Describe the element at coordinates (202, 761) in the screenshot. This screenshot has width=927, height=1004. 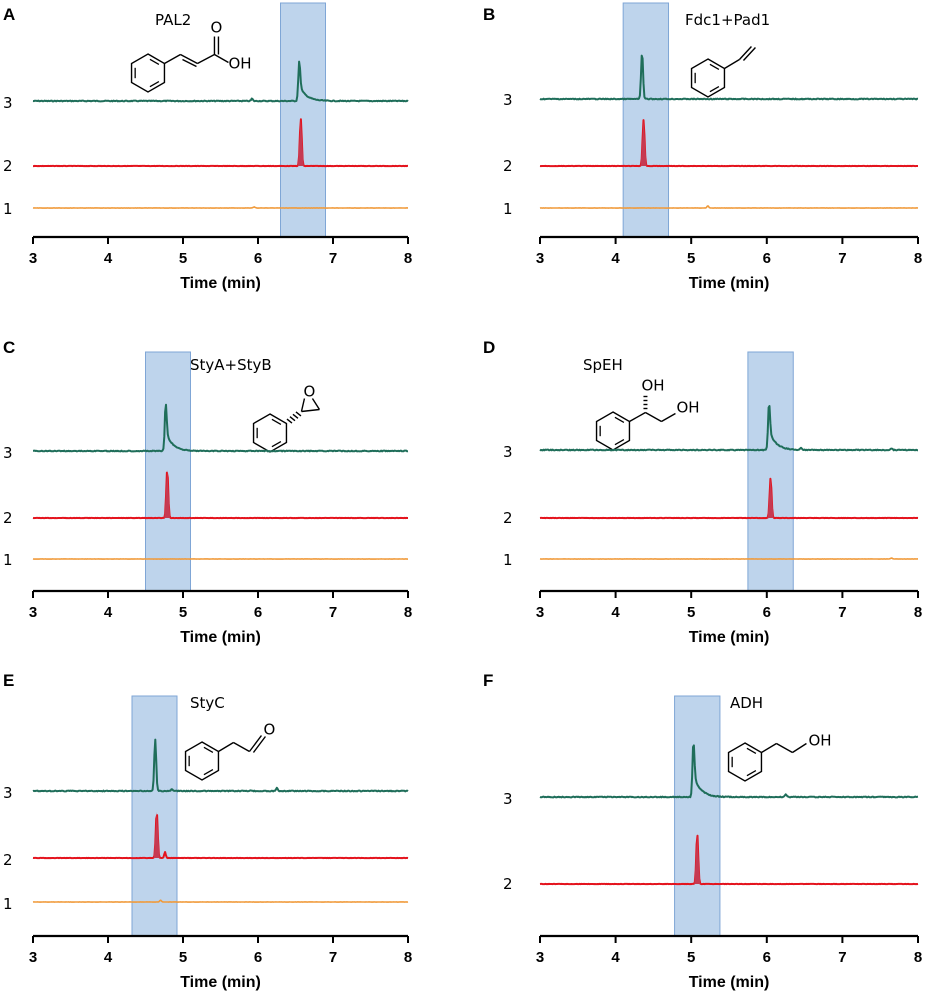
I see `benzene-ring` at that location.